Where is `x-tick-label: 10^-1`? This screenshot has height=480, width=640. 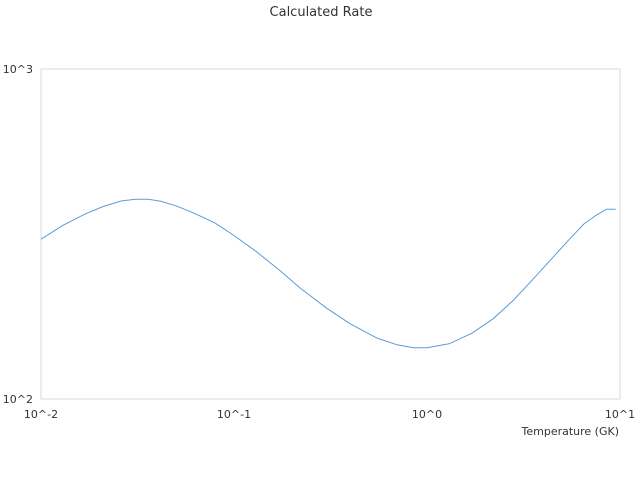
x-tick-label: 10^-1 is located at coordinates (234, 414).